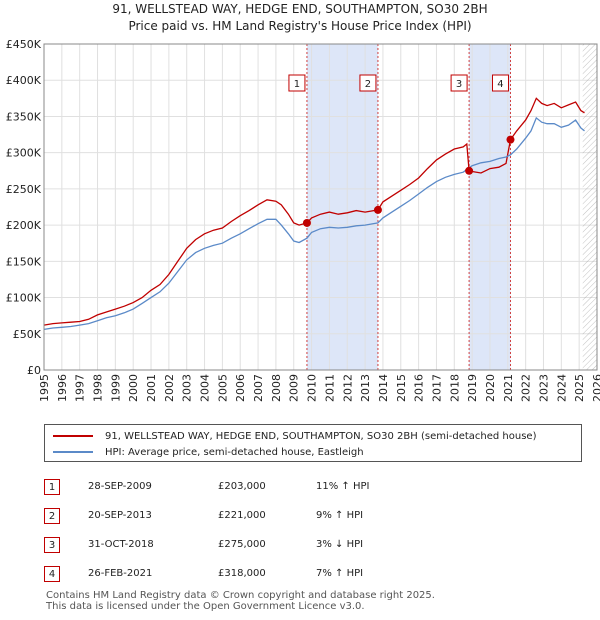 This screenshot has width=600, height=620. Describe the element at coordinates (44, 388) in the screenshot. I see `x-tick-label: 1995` at that location.